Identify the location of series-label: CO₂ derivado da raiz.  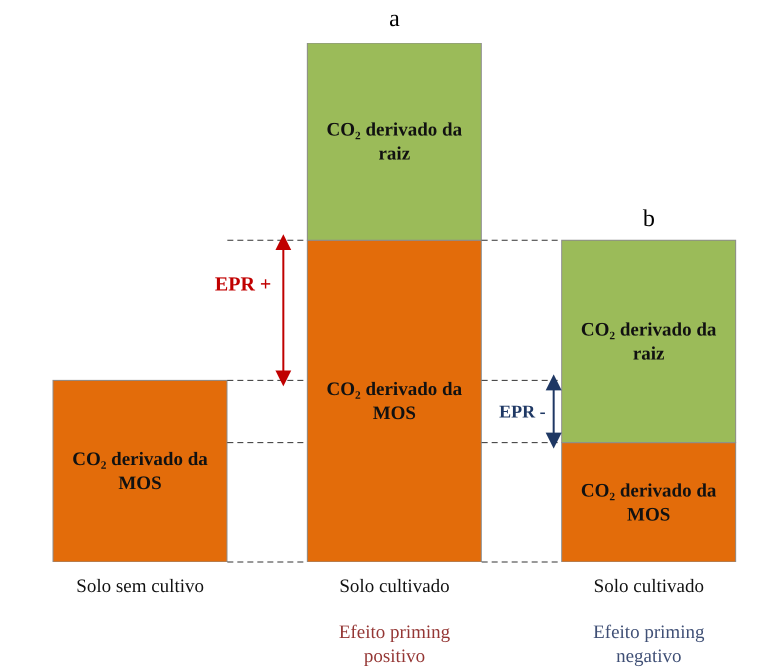
(648, 341).